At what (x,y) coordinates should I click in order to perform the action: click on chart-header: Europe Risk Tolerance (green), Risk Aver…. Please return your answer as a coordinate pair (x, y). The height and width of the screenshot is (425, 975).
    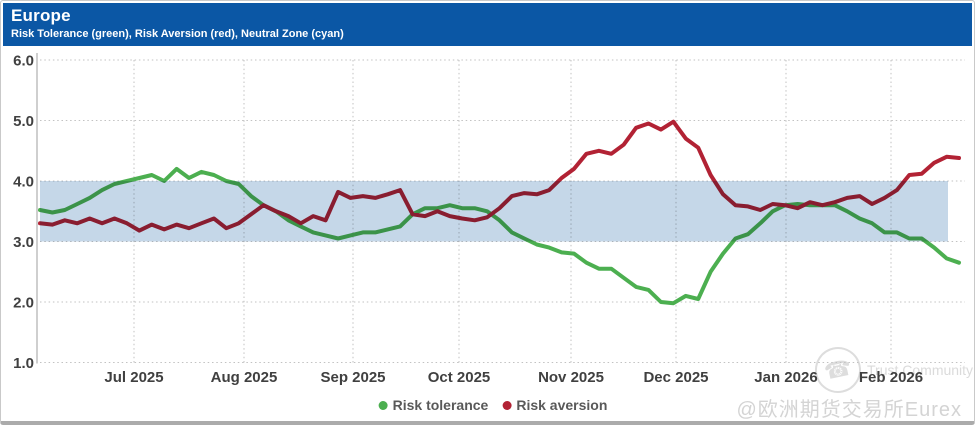
    Looking at the image, I should click on (487, 24).